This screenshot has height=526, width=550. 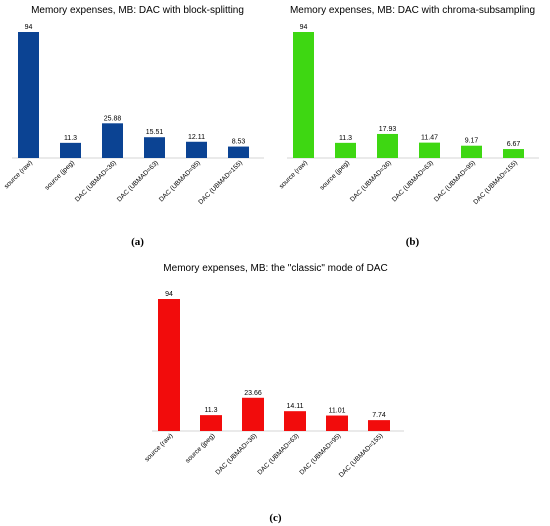 What do you see at coordinates (137, 242) in the screenshot?
I see `panel-caption: (a)` at bounding box center [137, 242].